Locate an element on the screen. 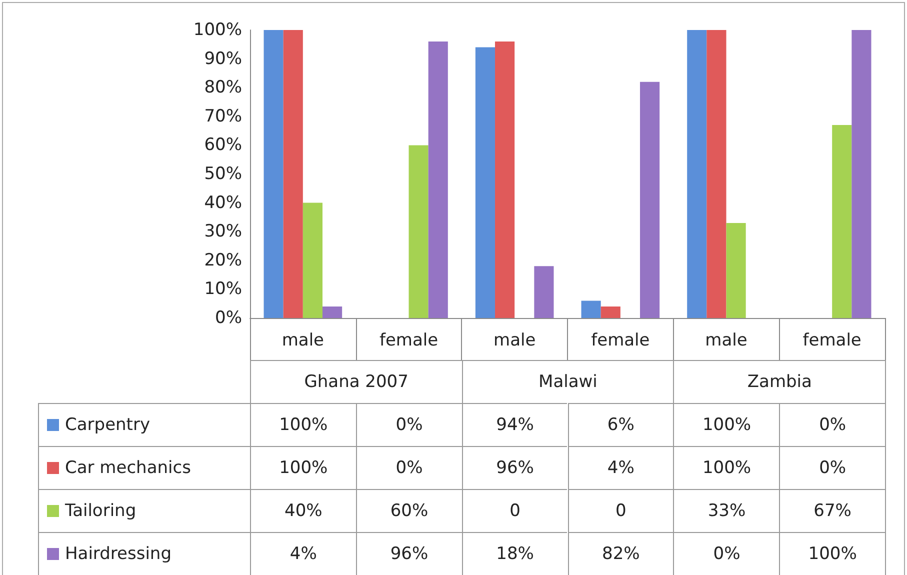 Image resolution: width=907 pixels, height=575 pixels. legend-label: Tailoring is located at coordinates (100, 511).